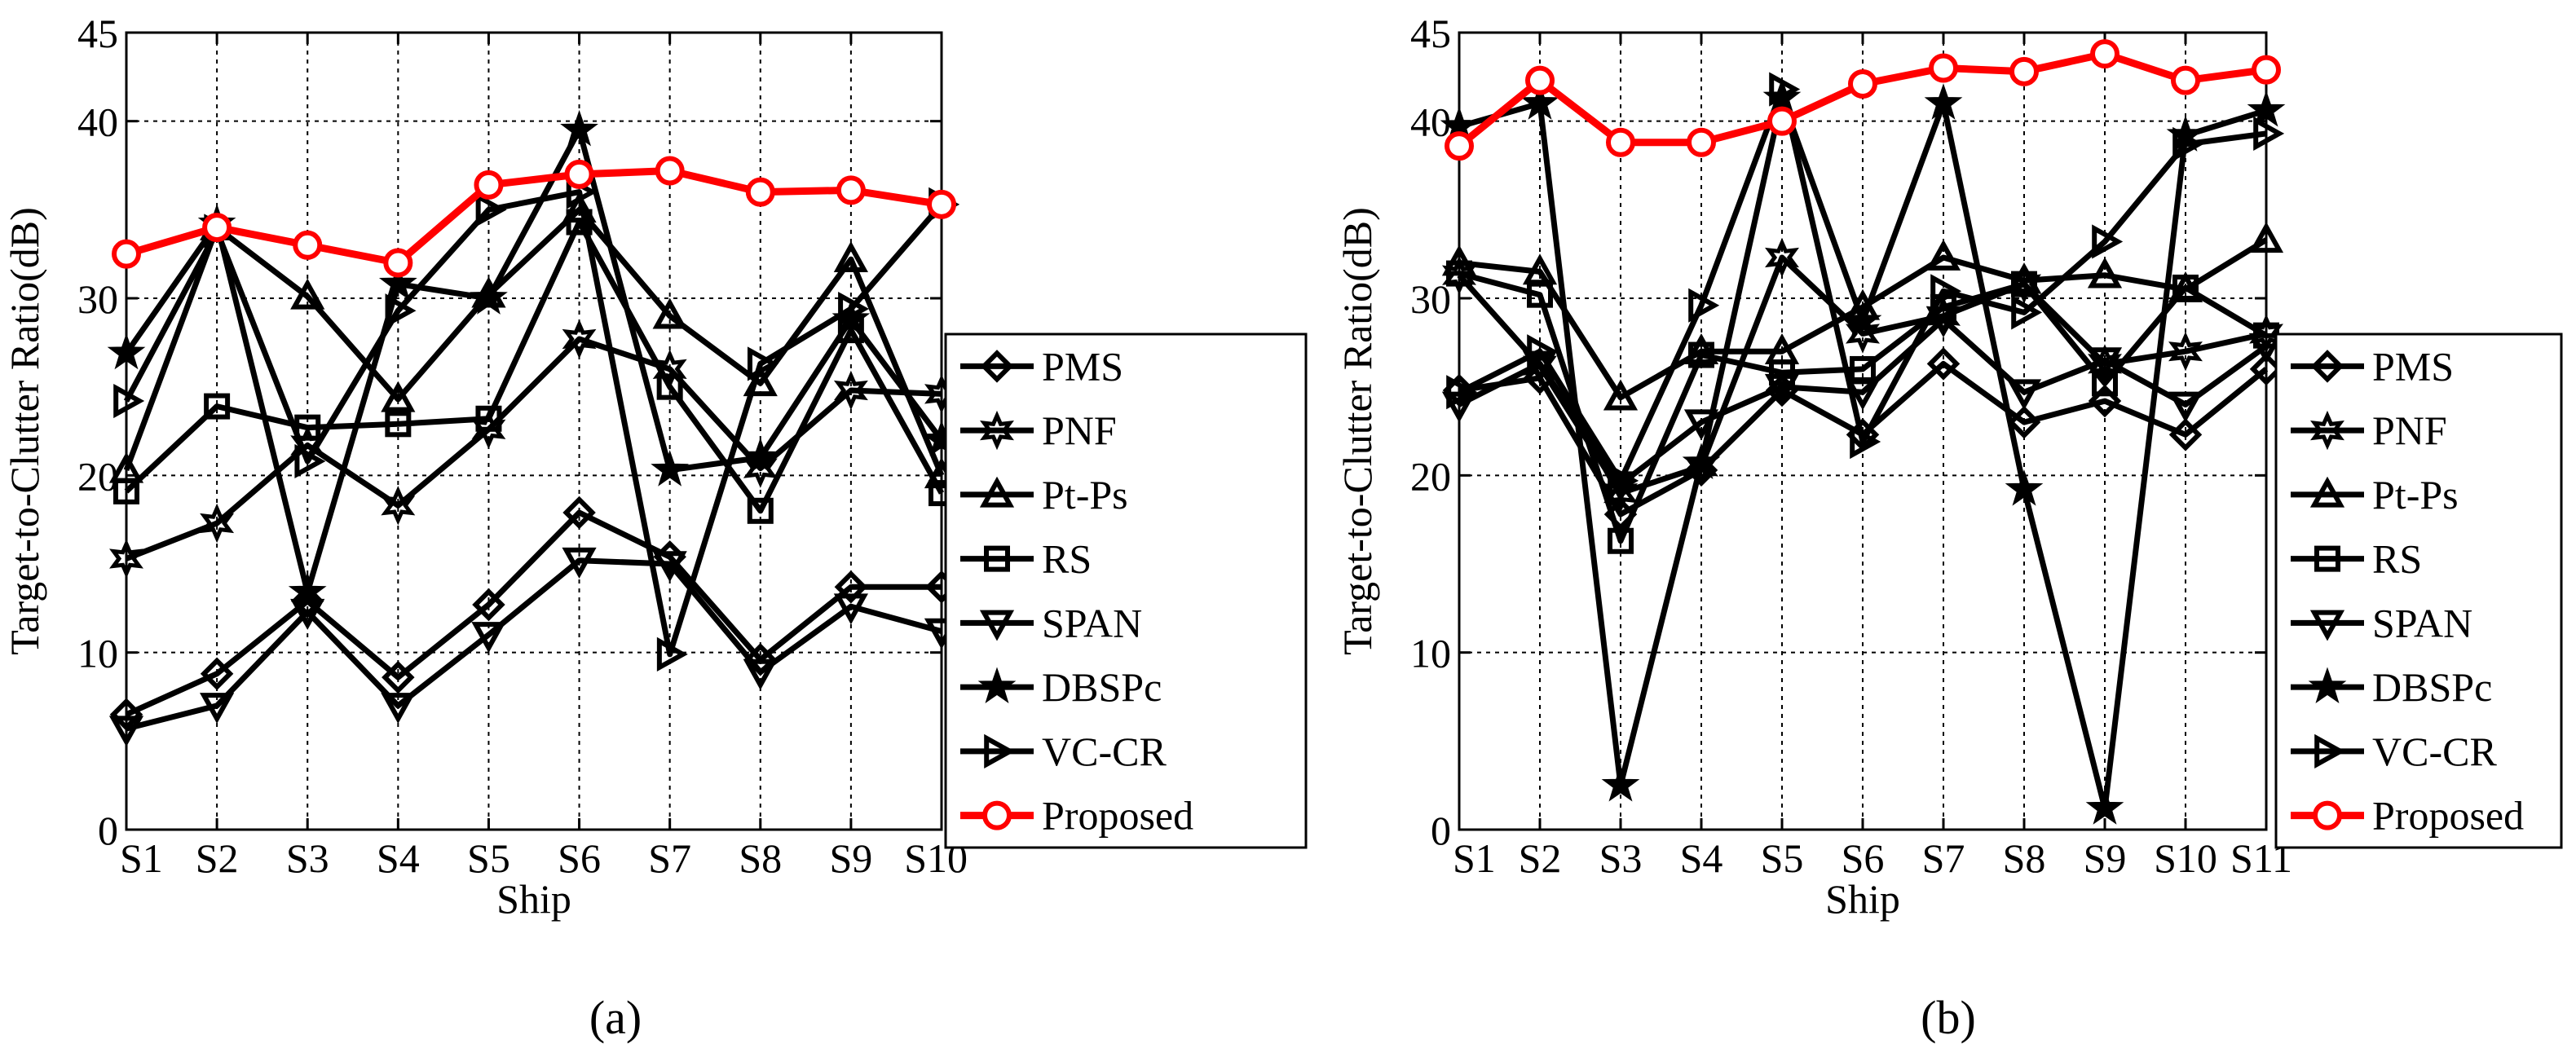  What do you see at coordinates (1441, 830) in the screenshot?
I see `y-tick-label: 0` at bounding box center [1441, 830].